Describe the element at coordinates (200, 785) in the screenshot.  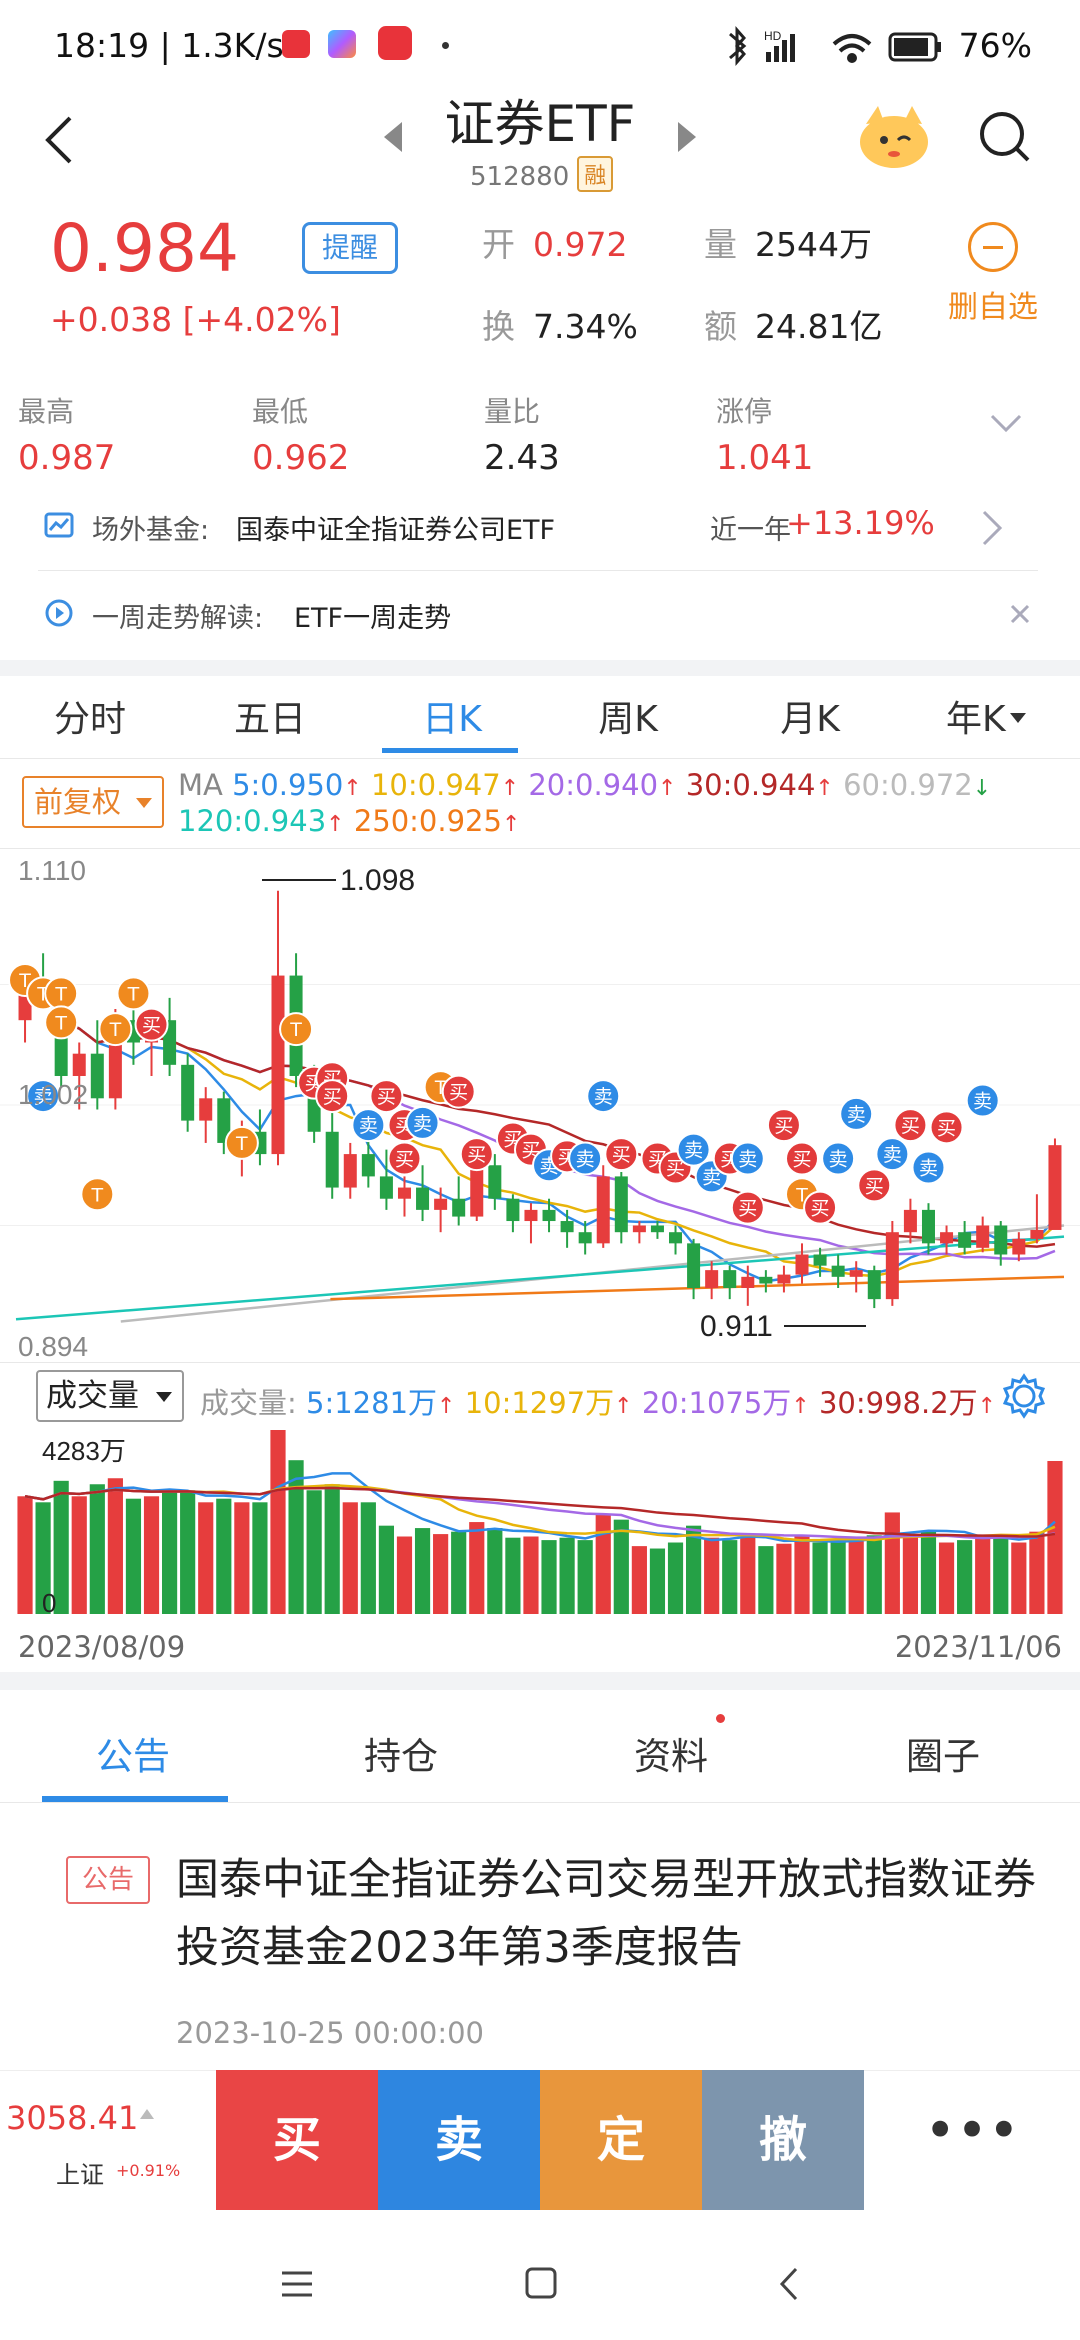
I see `ma-title: MA` at that location.